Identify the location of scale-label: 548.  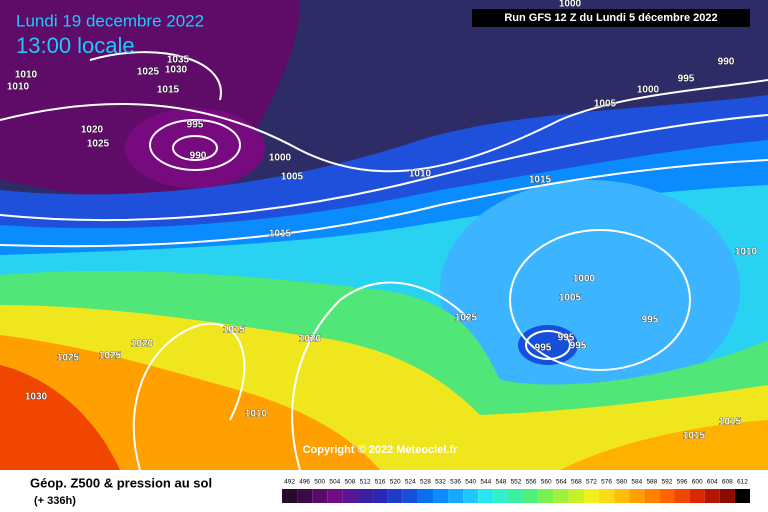
(500, 482).